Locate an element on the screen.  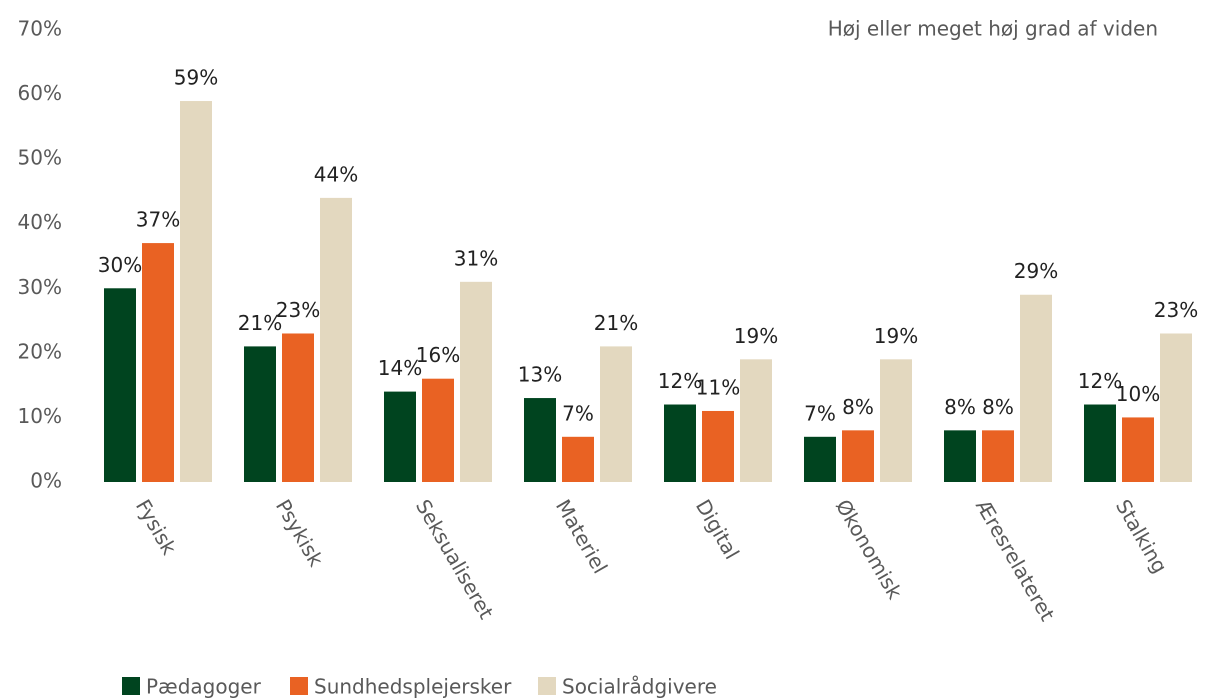
y-tick-label: 60% is located at coordinates (40, 93).